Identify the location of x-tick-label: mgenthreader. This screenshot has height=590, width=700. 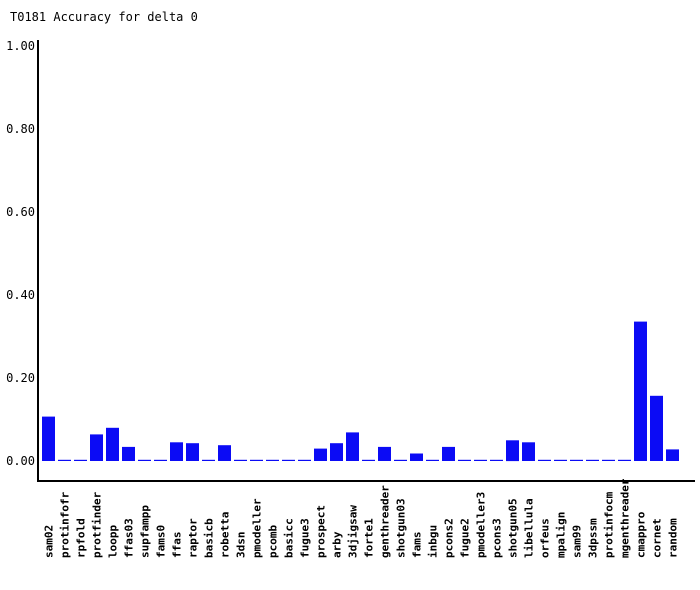
(625, 518).